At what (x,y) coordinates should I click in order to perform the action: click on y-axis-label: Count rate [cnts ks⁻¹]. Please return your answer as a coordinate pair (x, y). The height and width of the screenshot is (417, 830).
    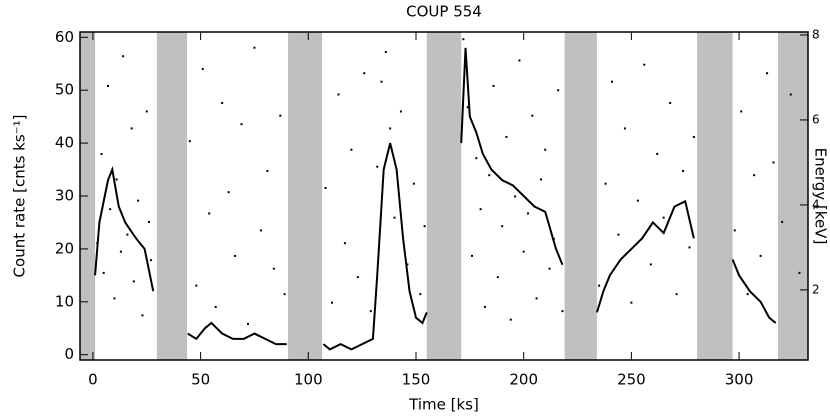
    Looking at the image, I should click on (20, 196).